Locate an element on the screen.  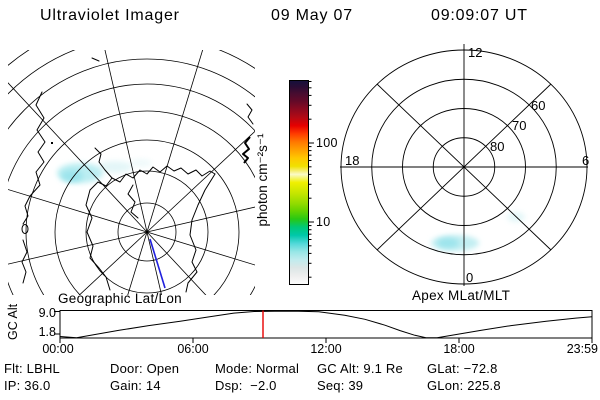
status-seq: Seq: 39 is located at coordinates (340, 385).